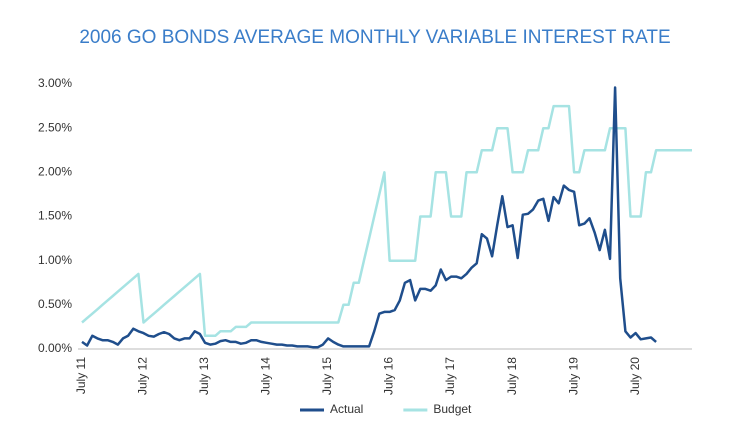  What do you see at coordinates (55, 216) in the screenshot?
I see `y-tick-label: 1.50%` at bounding box center [55, 216].